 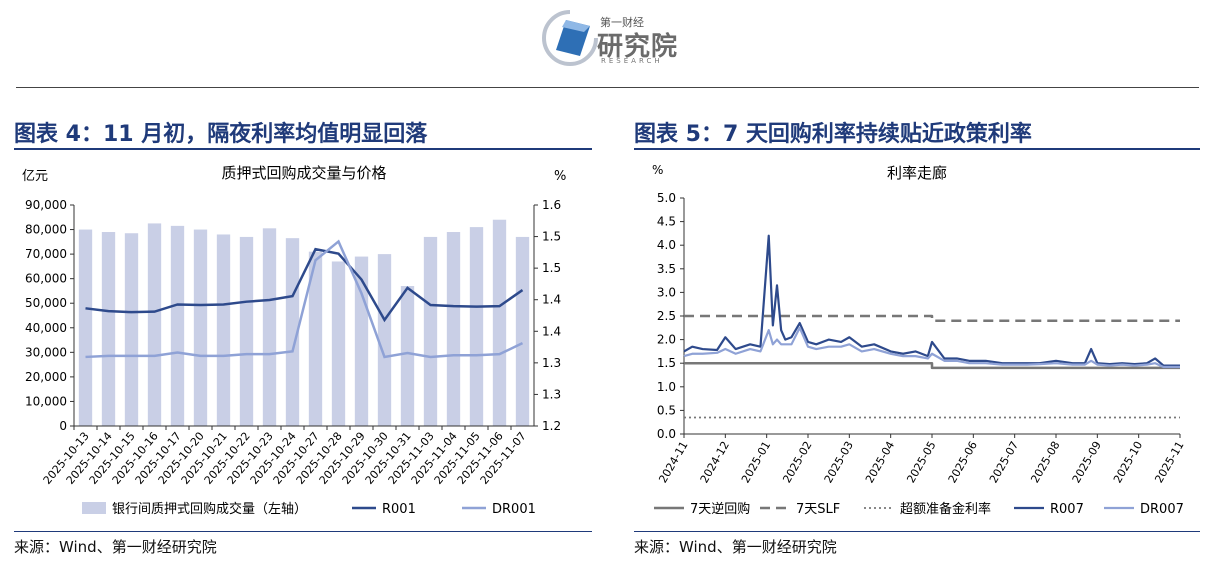 What do you see at coordinates (638, 47) in the screenshot?
I see `logo-text-big: 研究院` at bounding box center [638, 47].